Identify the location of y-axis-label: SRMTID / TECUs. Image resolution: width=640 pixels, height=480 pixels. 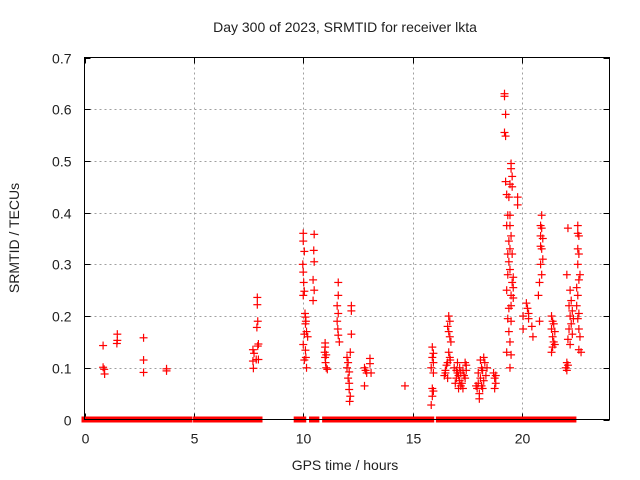
(14, 238).